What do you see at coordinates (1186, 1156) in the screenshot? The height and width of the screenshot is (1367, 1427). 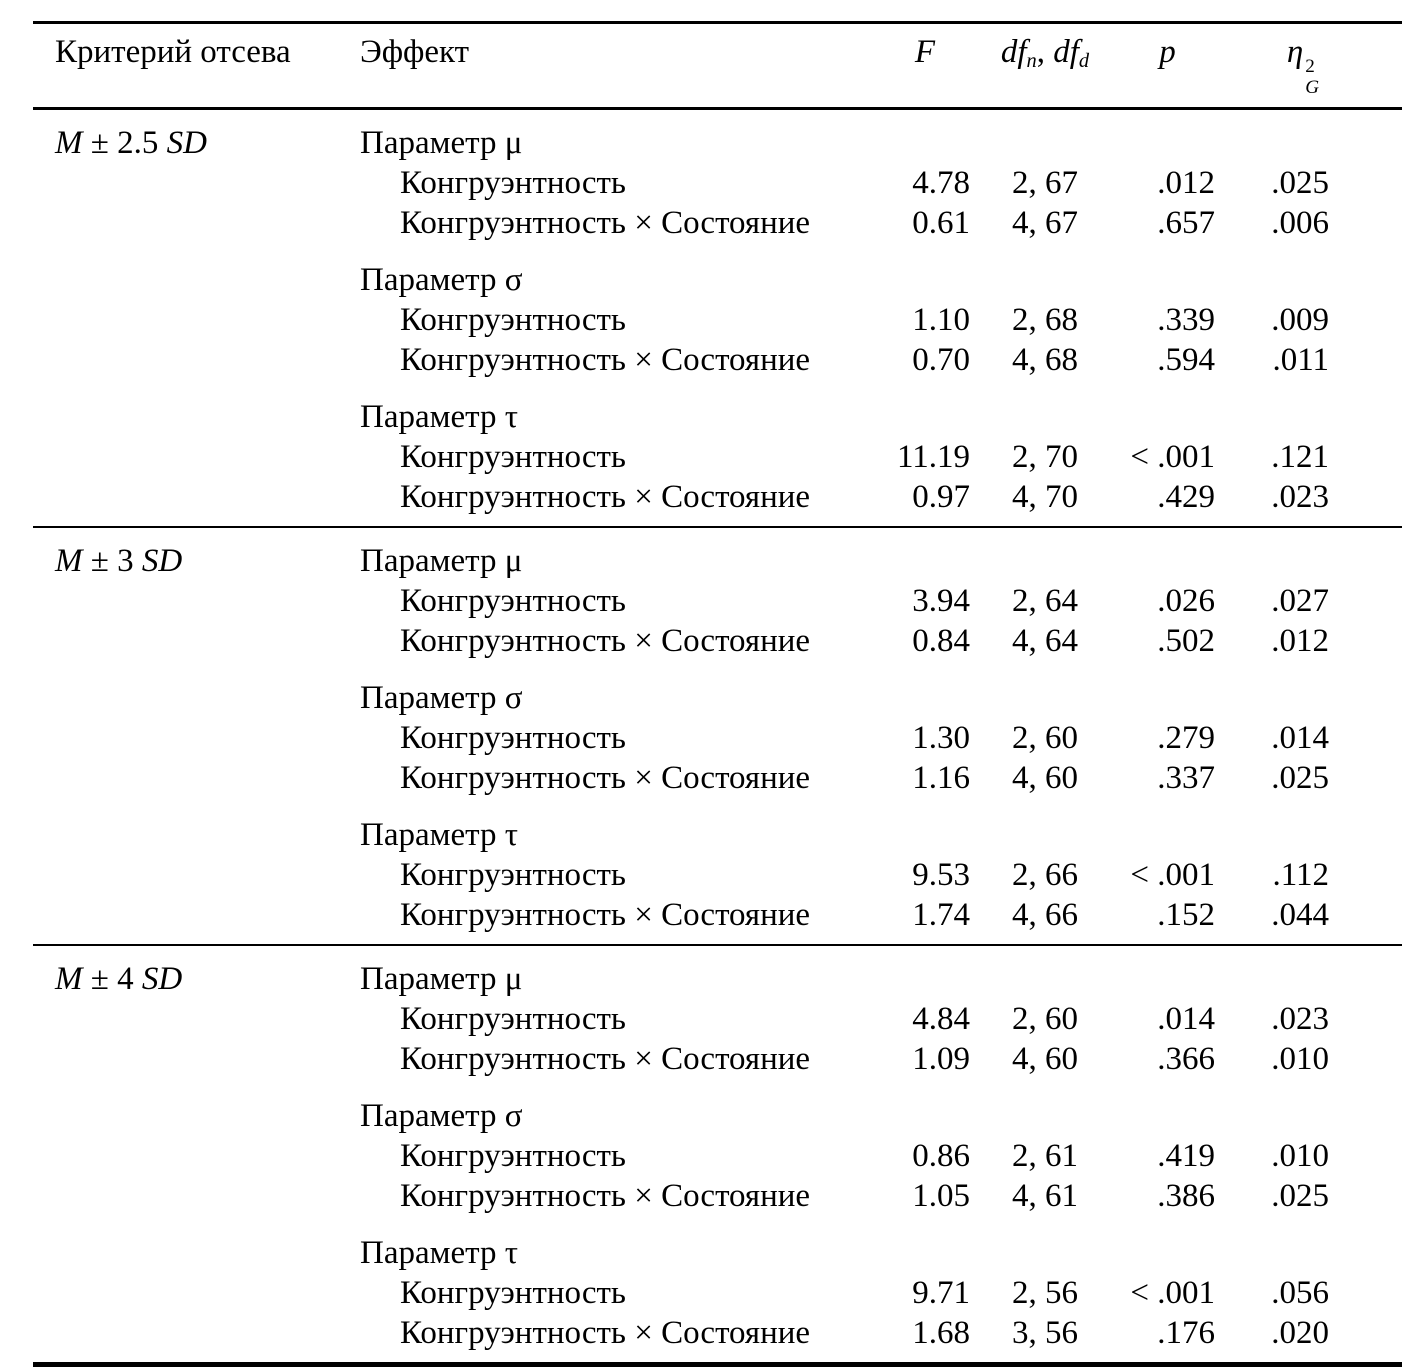 I see `p-value: .419` at bounding box center [1186, 1156].